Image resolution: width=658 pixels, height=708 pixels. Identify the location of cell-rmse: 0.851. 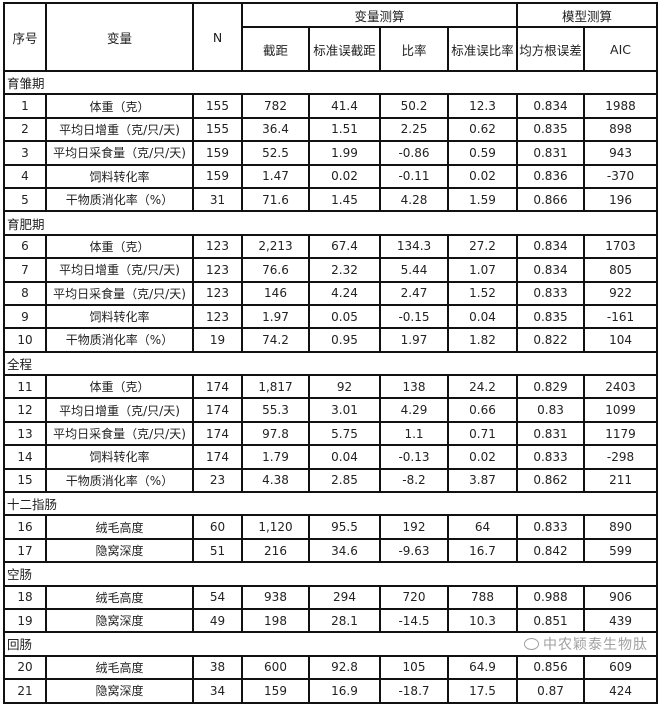
(551, 620).